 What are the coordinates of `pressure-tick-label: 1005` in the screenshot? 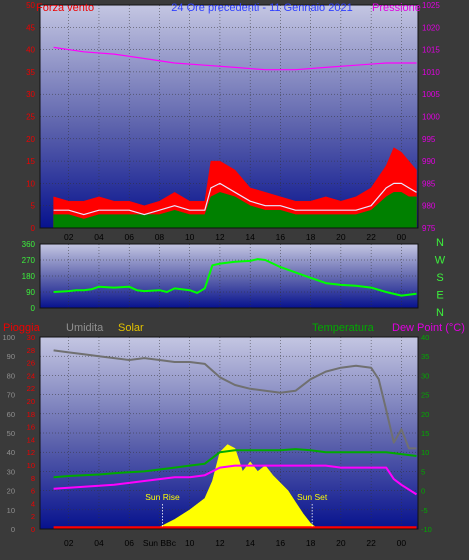 It's located at (431, 94).